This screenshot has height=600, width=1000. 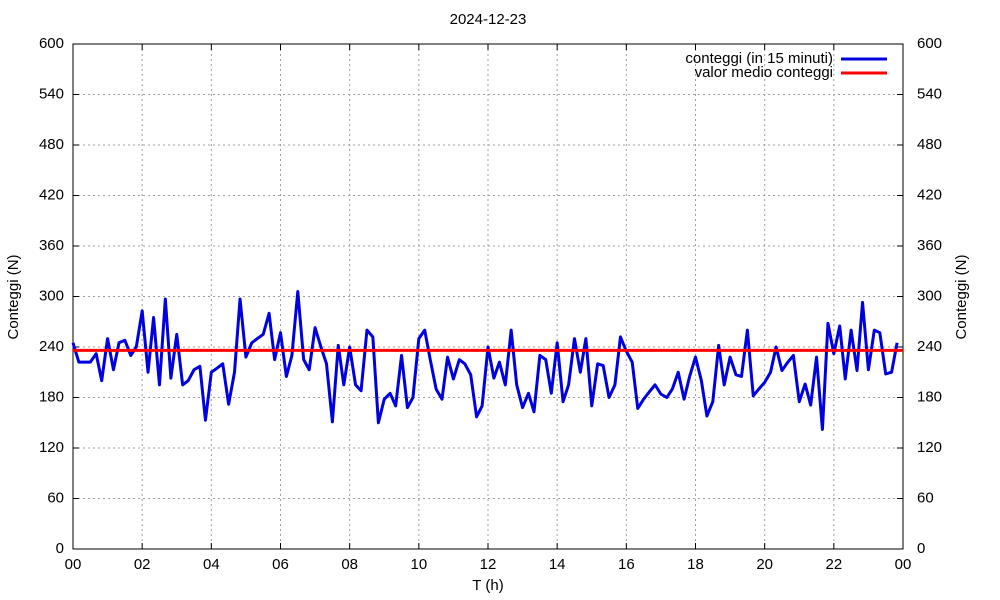 What do you see at coordinates (211, 564) in the screenshot?
I see `x-tick-label: 04` at bounding box center [211, 564].